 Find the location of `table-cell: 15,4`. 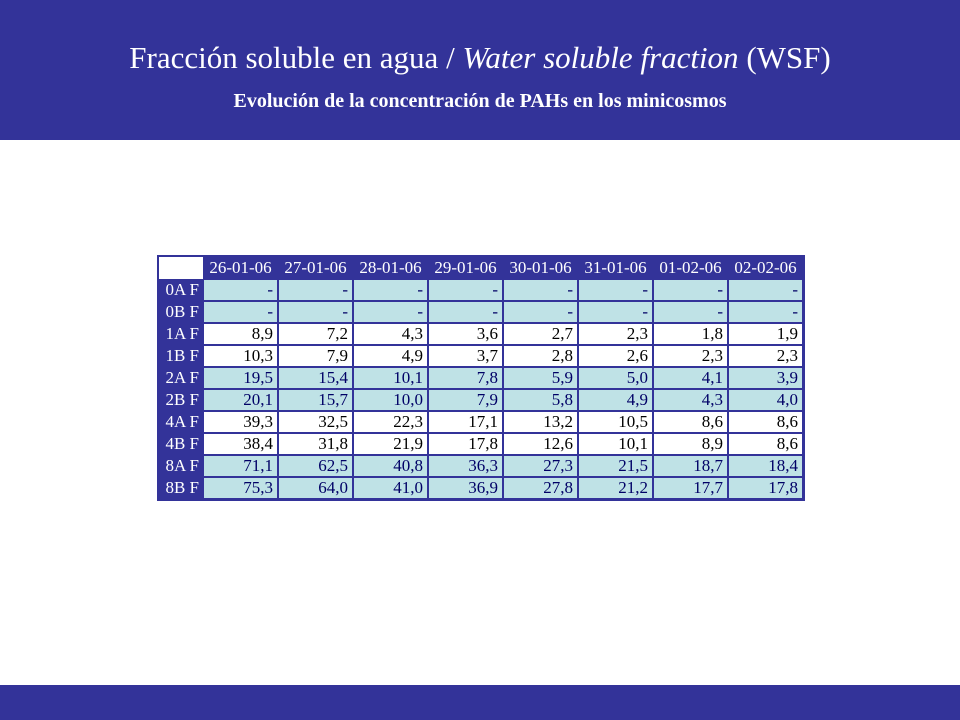

table-cell: 15,4 is located at coordinates (315, 378).